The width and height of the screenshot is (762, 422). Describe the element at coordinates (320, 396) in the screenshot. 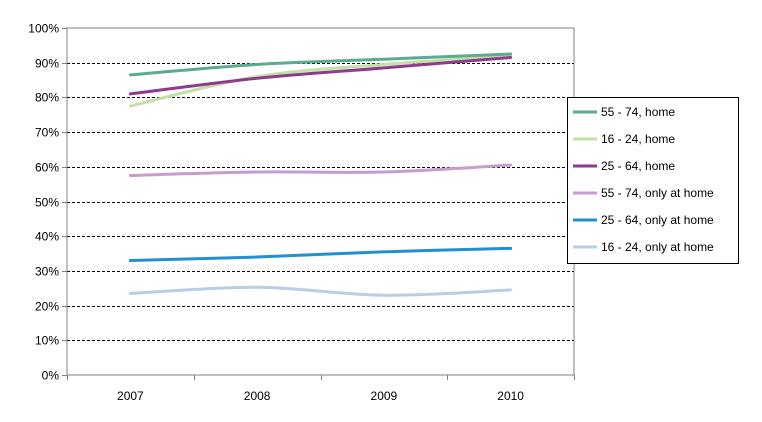

I see `x-axis-tick-labels: 2007 2008 2009 2010` at that location.